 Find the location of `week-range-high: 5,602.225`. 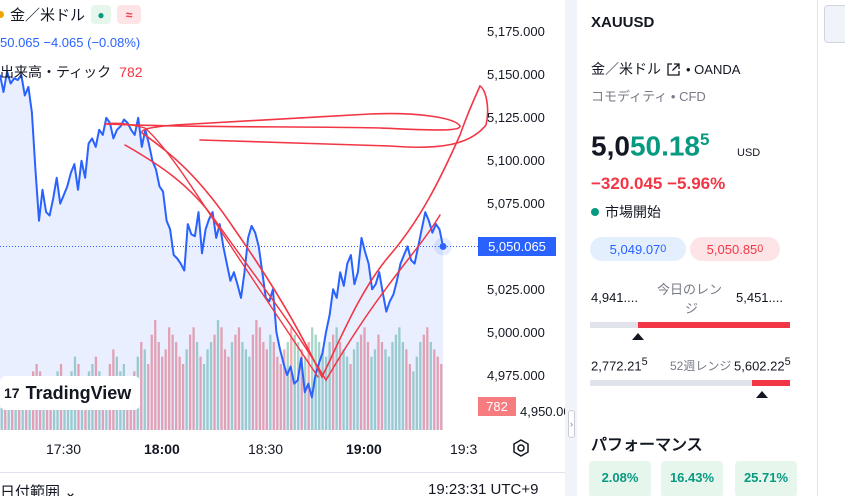

week-range-high: 5,602.225 is located at coordinates (762, 364).